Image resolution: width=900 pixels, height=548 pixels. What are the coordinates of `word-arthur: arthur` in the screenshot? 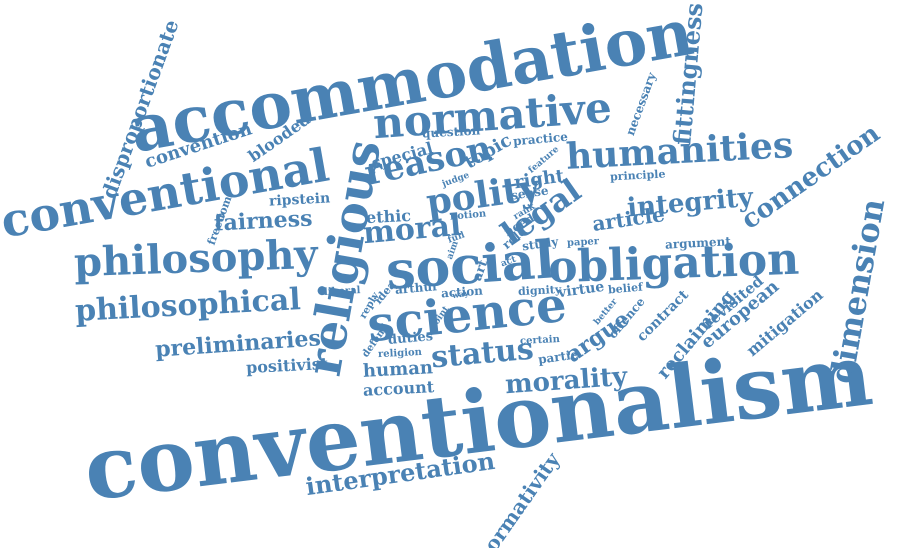 It's located at (416, 288).